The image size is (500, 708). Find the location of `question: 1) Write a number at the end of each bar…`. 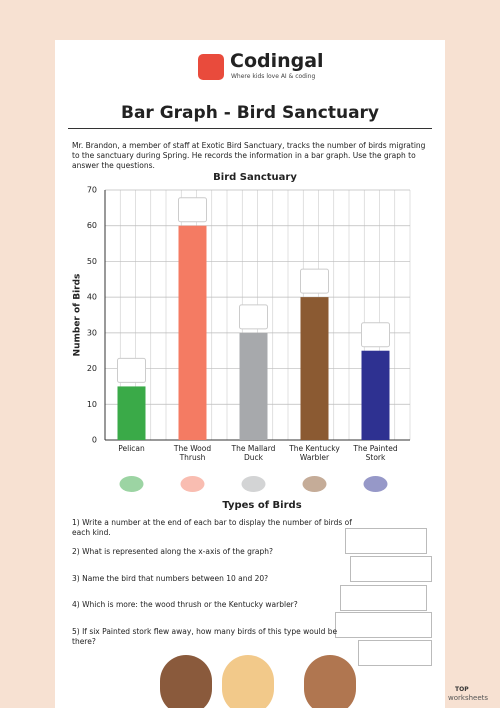

question: 1) Write a number at the end of each bar… is located at coordinates (212, 527).